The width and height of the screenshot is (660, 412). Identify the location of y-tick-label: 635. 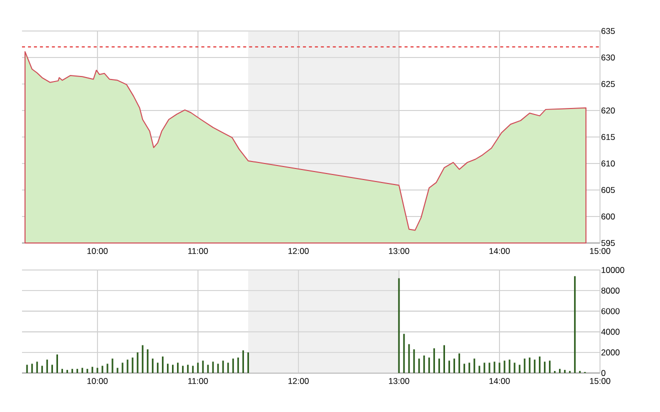
(608, 31).